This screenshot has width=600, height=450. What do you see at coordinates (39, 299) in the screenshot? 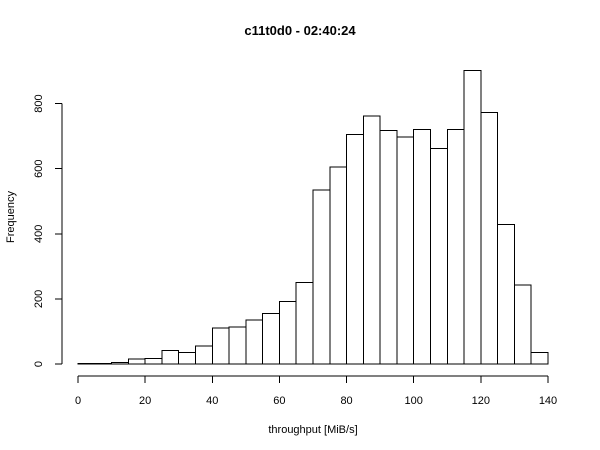
I see `y-tick-label: 200` at bounding box center [39, 299].